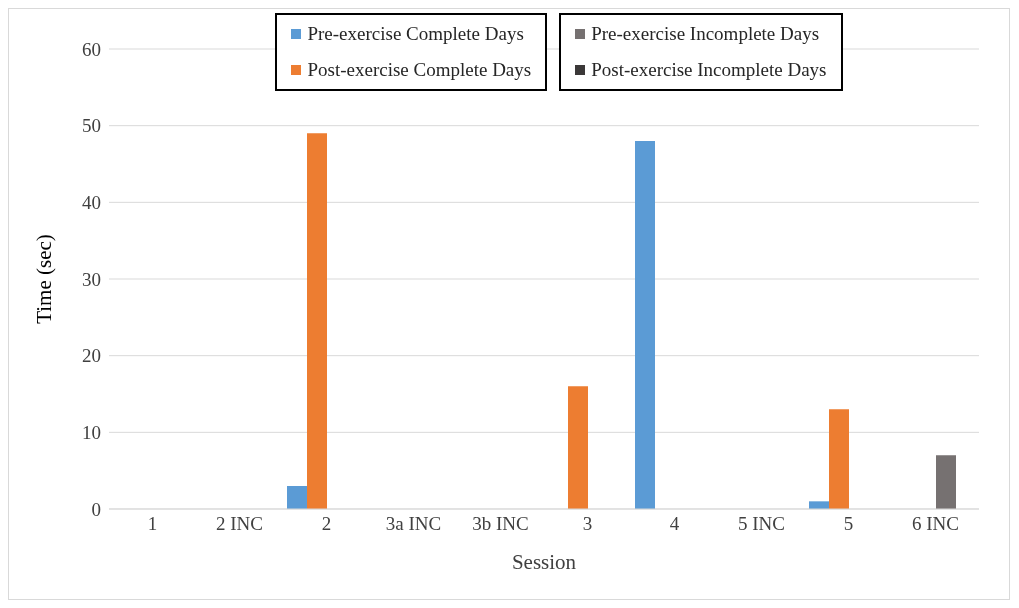 This screenshot has height=608, width=1019. I want to click on x-tick-label: 2 INC, so click(239, 524).